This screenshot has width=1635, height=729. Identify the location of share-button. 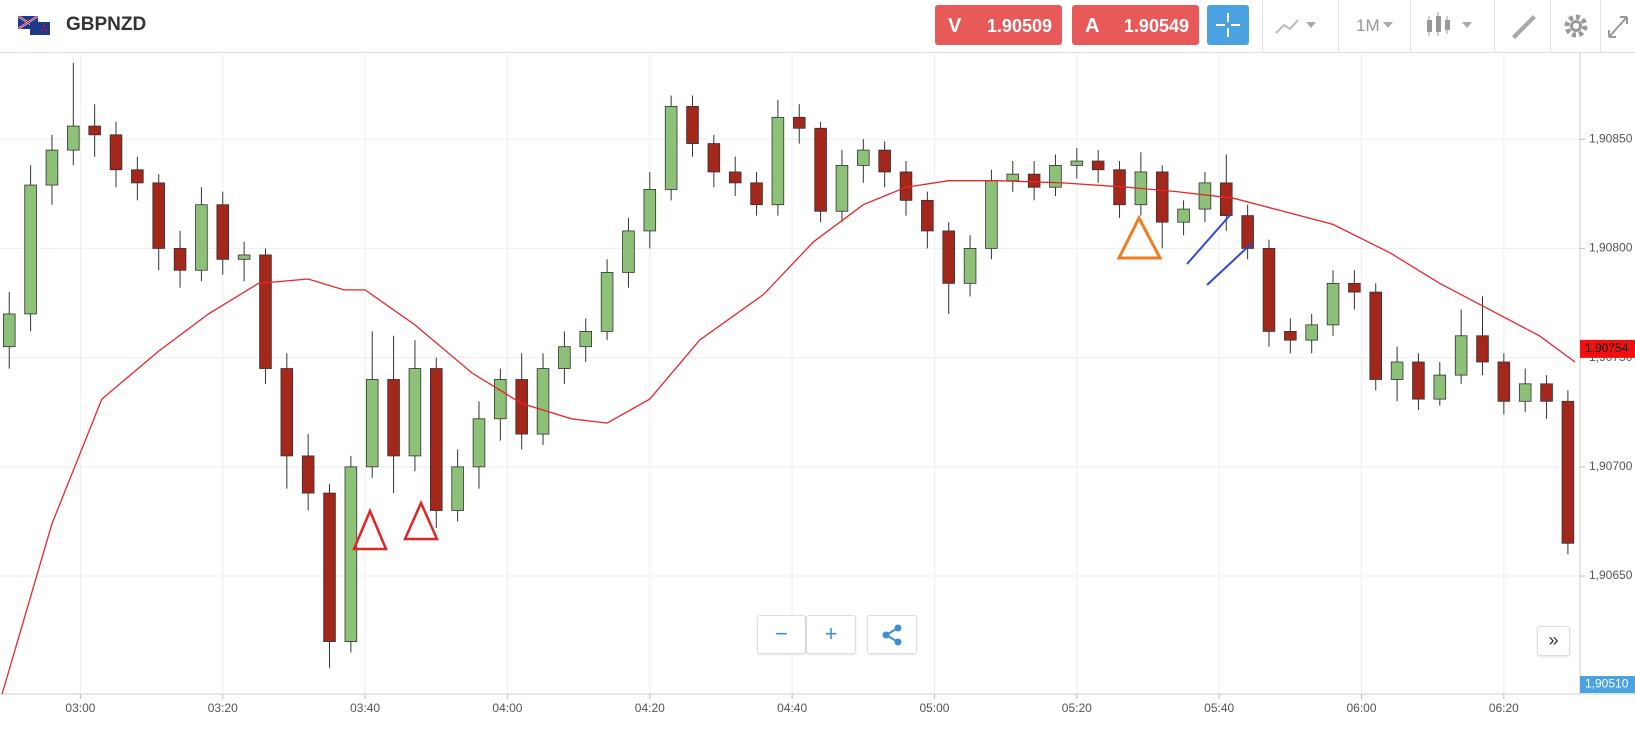
(892, 634).